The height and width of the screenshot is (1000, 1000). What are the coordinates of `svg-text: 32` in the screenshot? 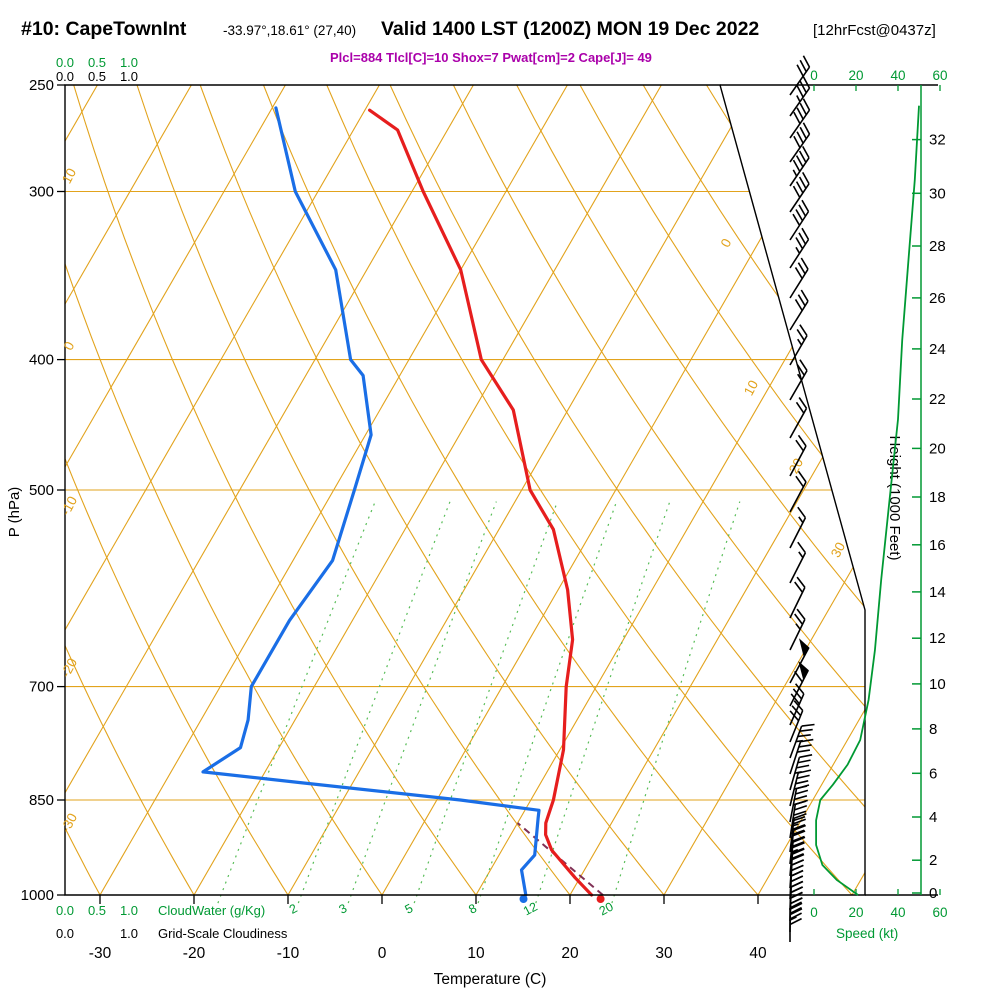 It's located at (937, 140).